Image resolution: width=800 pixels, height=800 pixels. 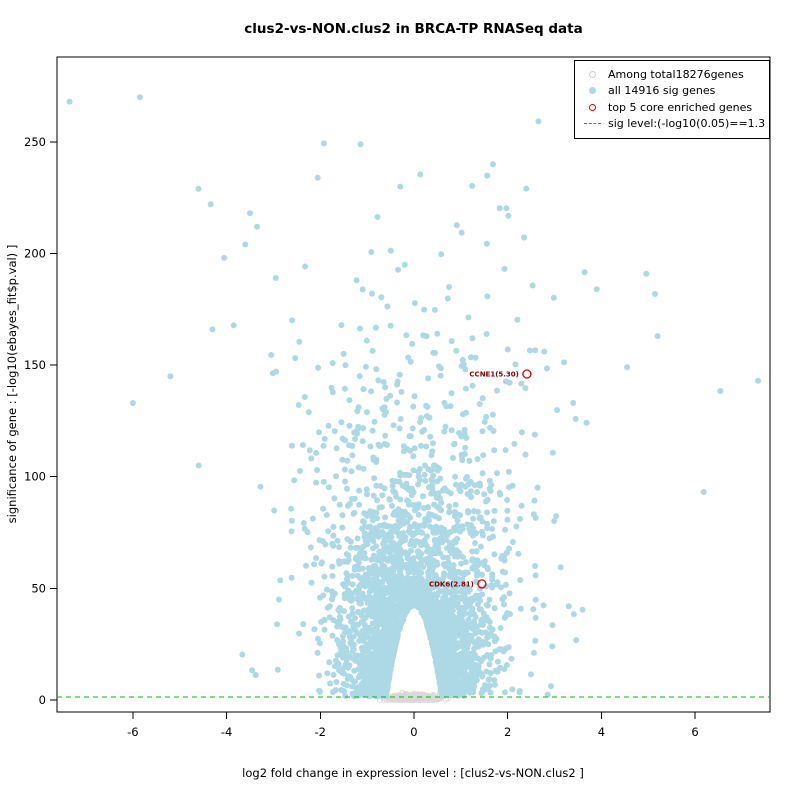 I want to click on svg-text: -2, so click(x=320, y=732).